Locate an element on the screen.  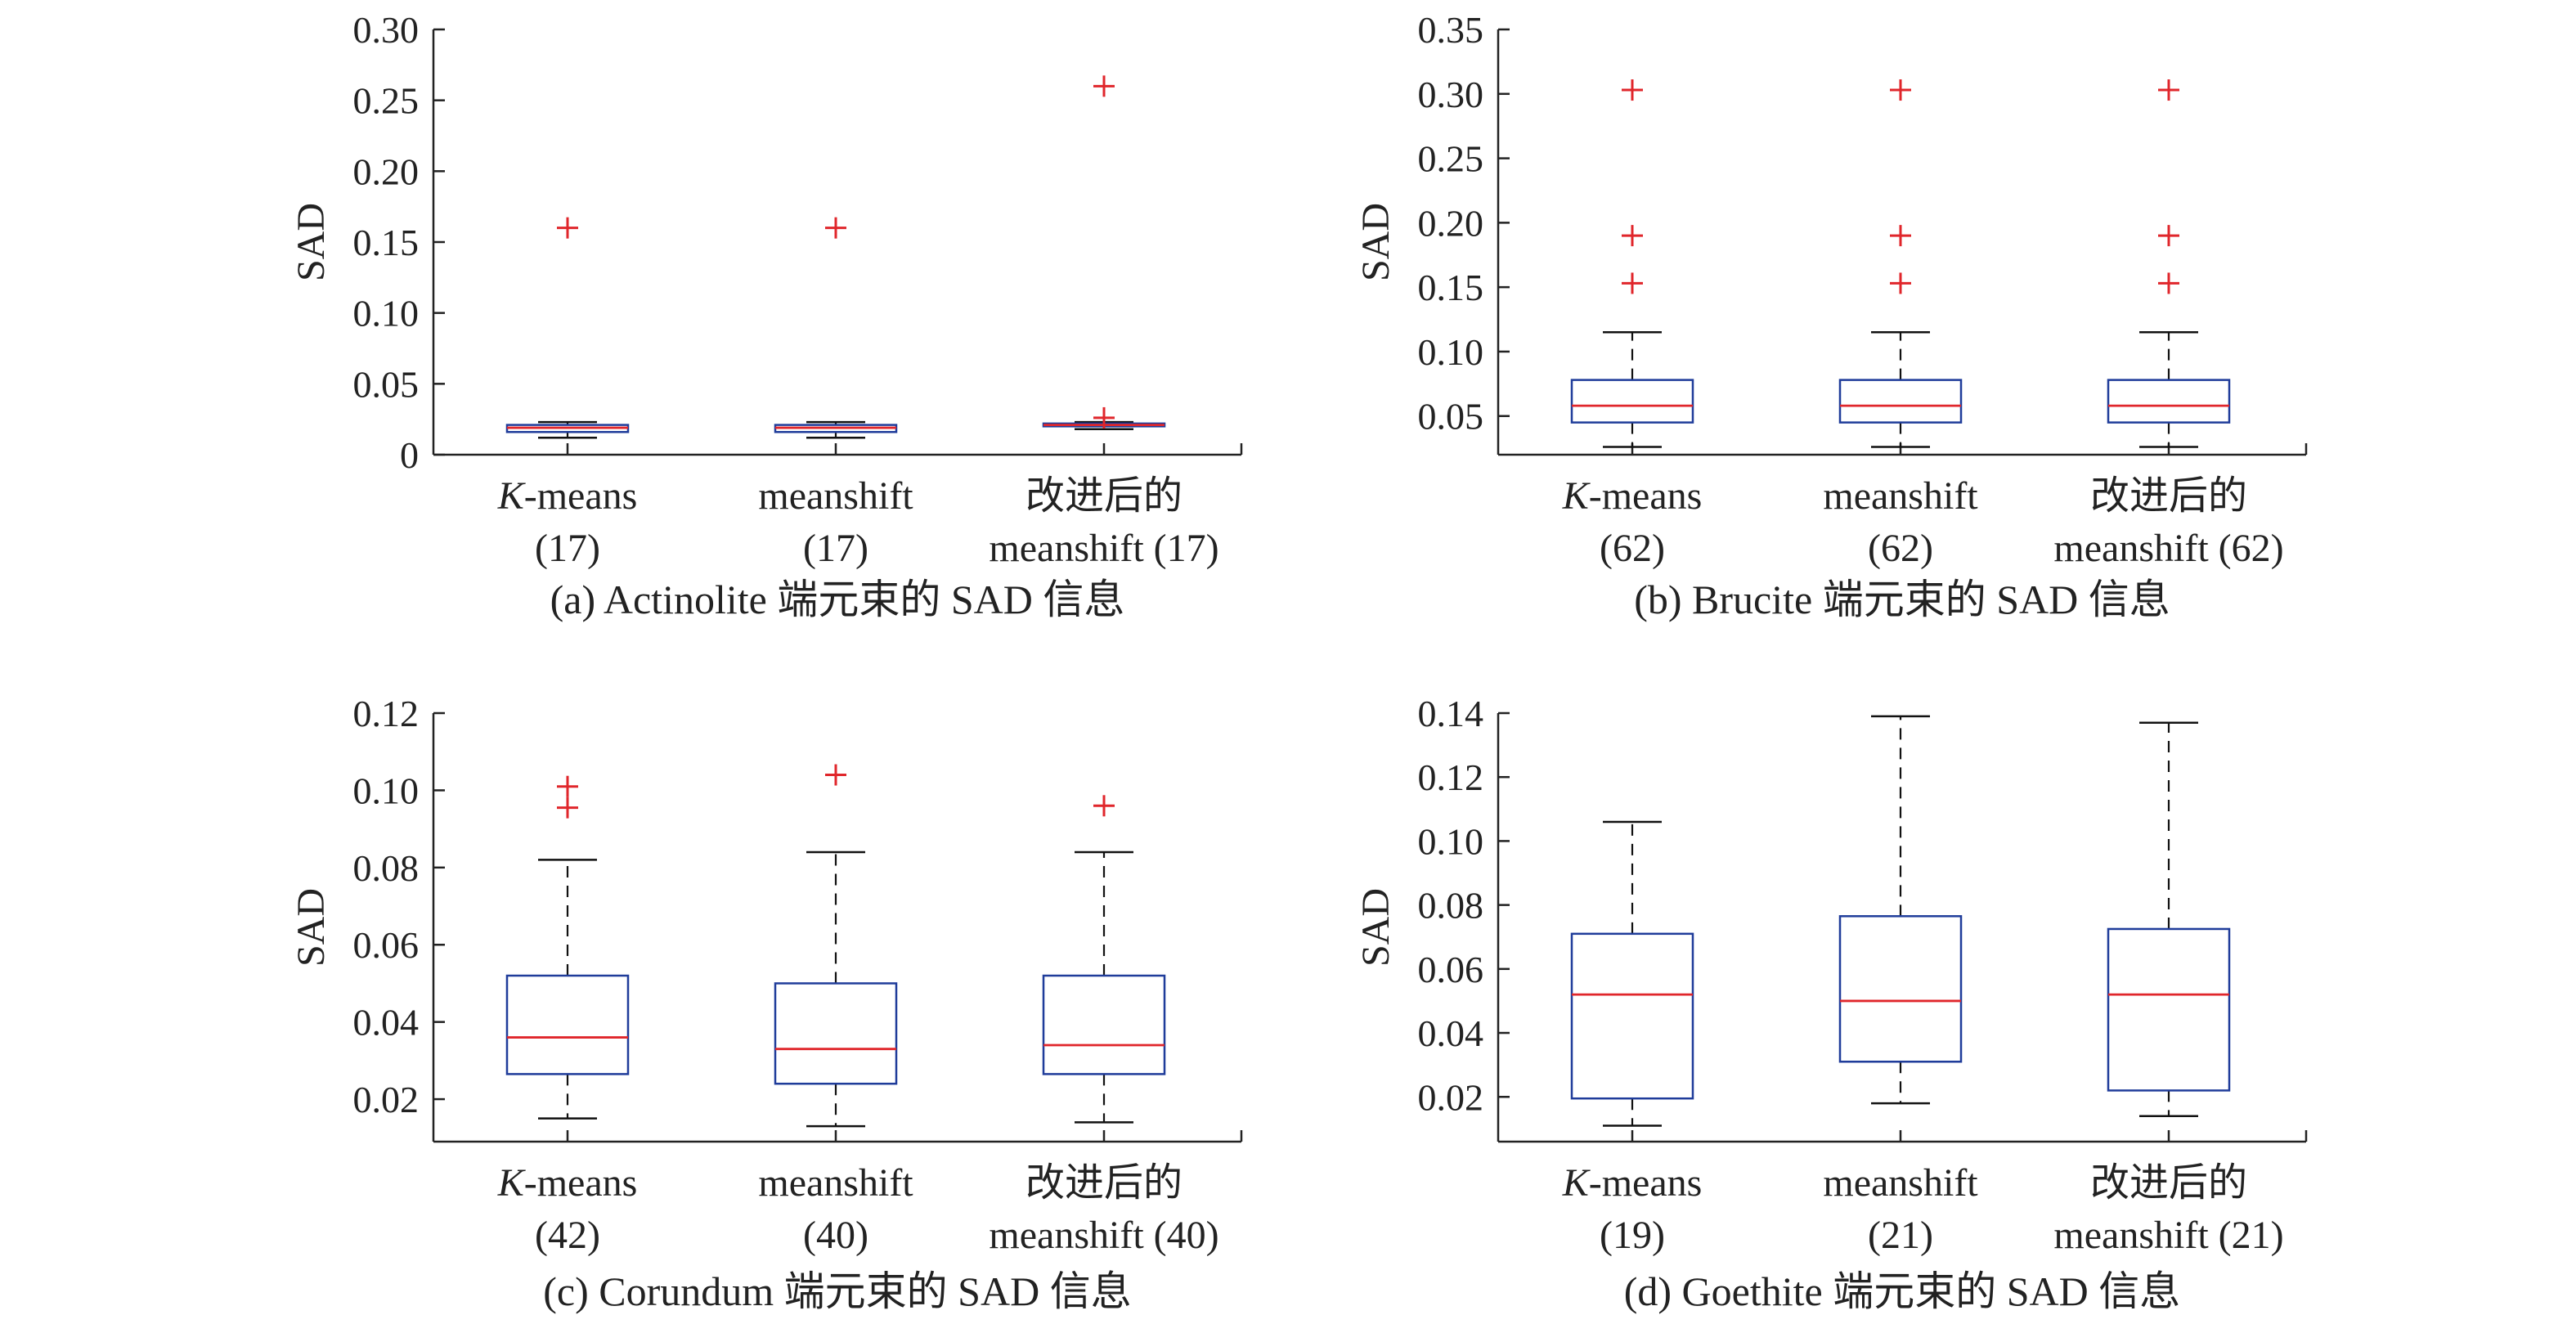
category-label-line2: meanshift (21) is located at coordinates (2168, 1235).